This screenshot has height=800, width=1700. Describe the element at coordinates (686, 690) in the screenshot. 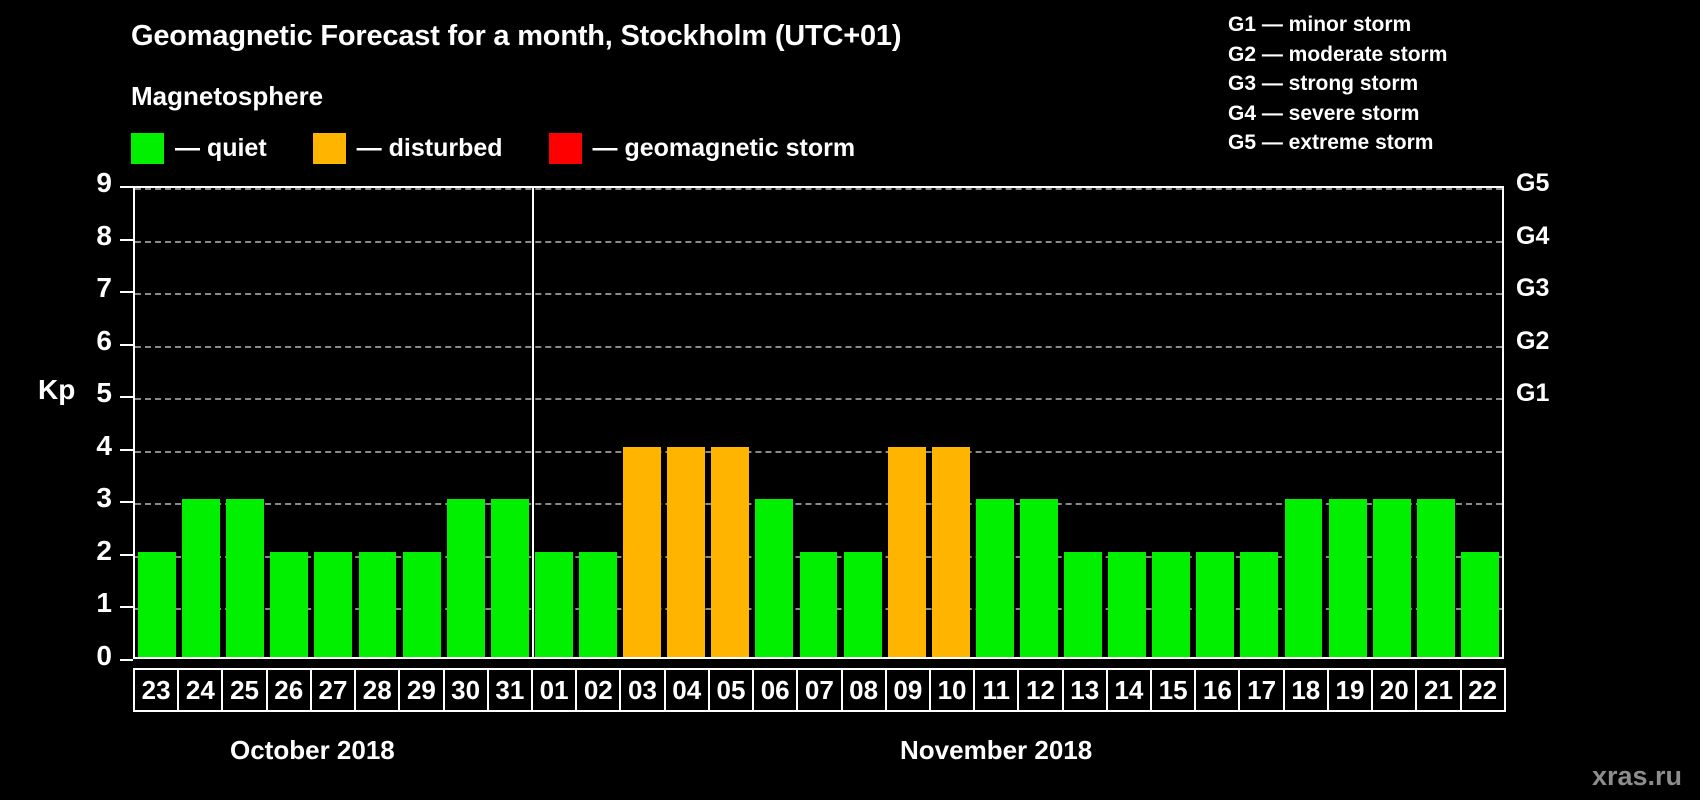

I see `day-label: 04` at that location.